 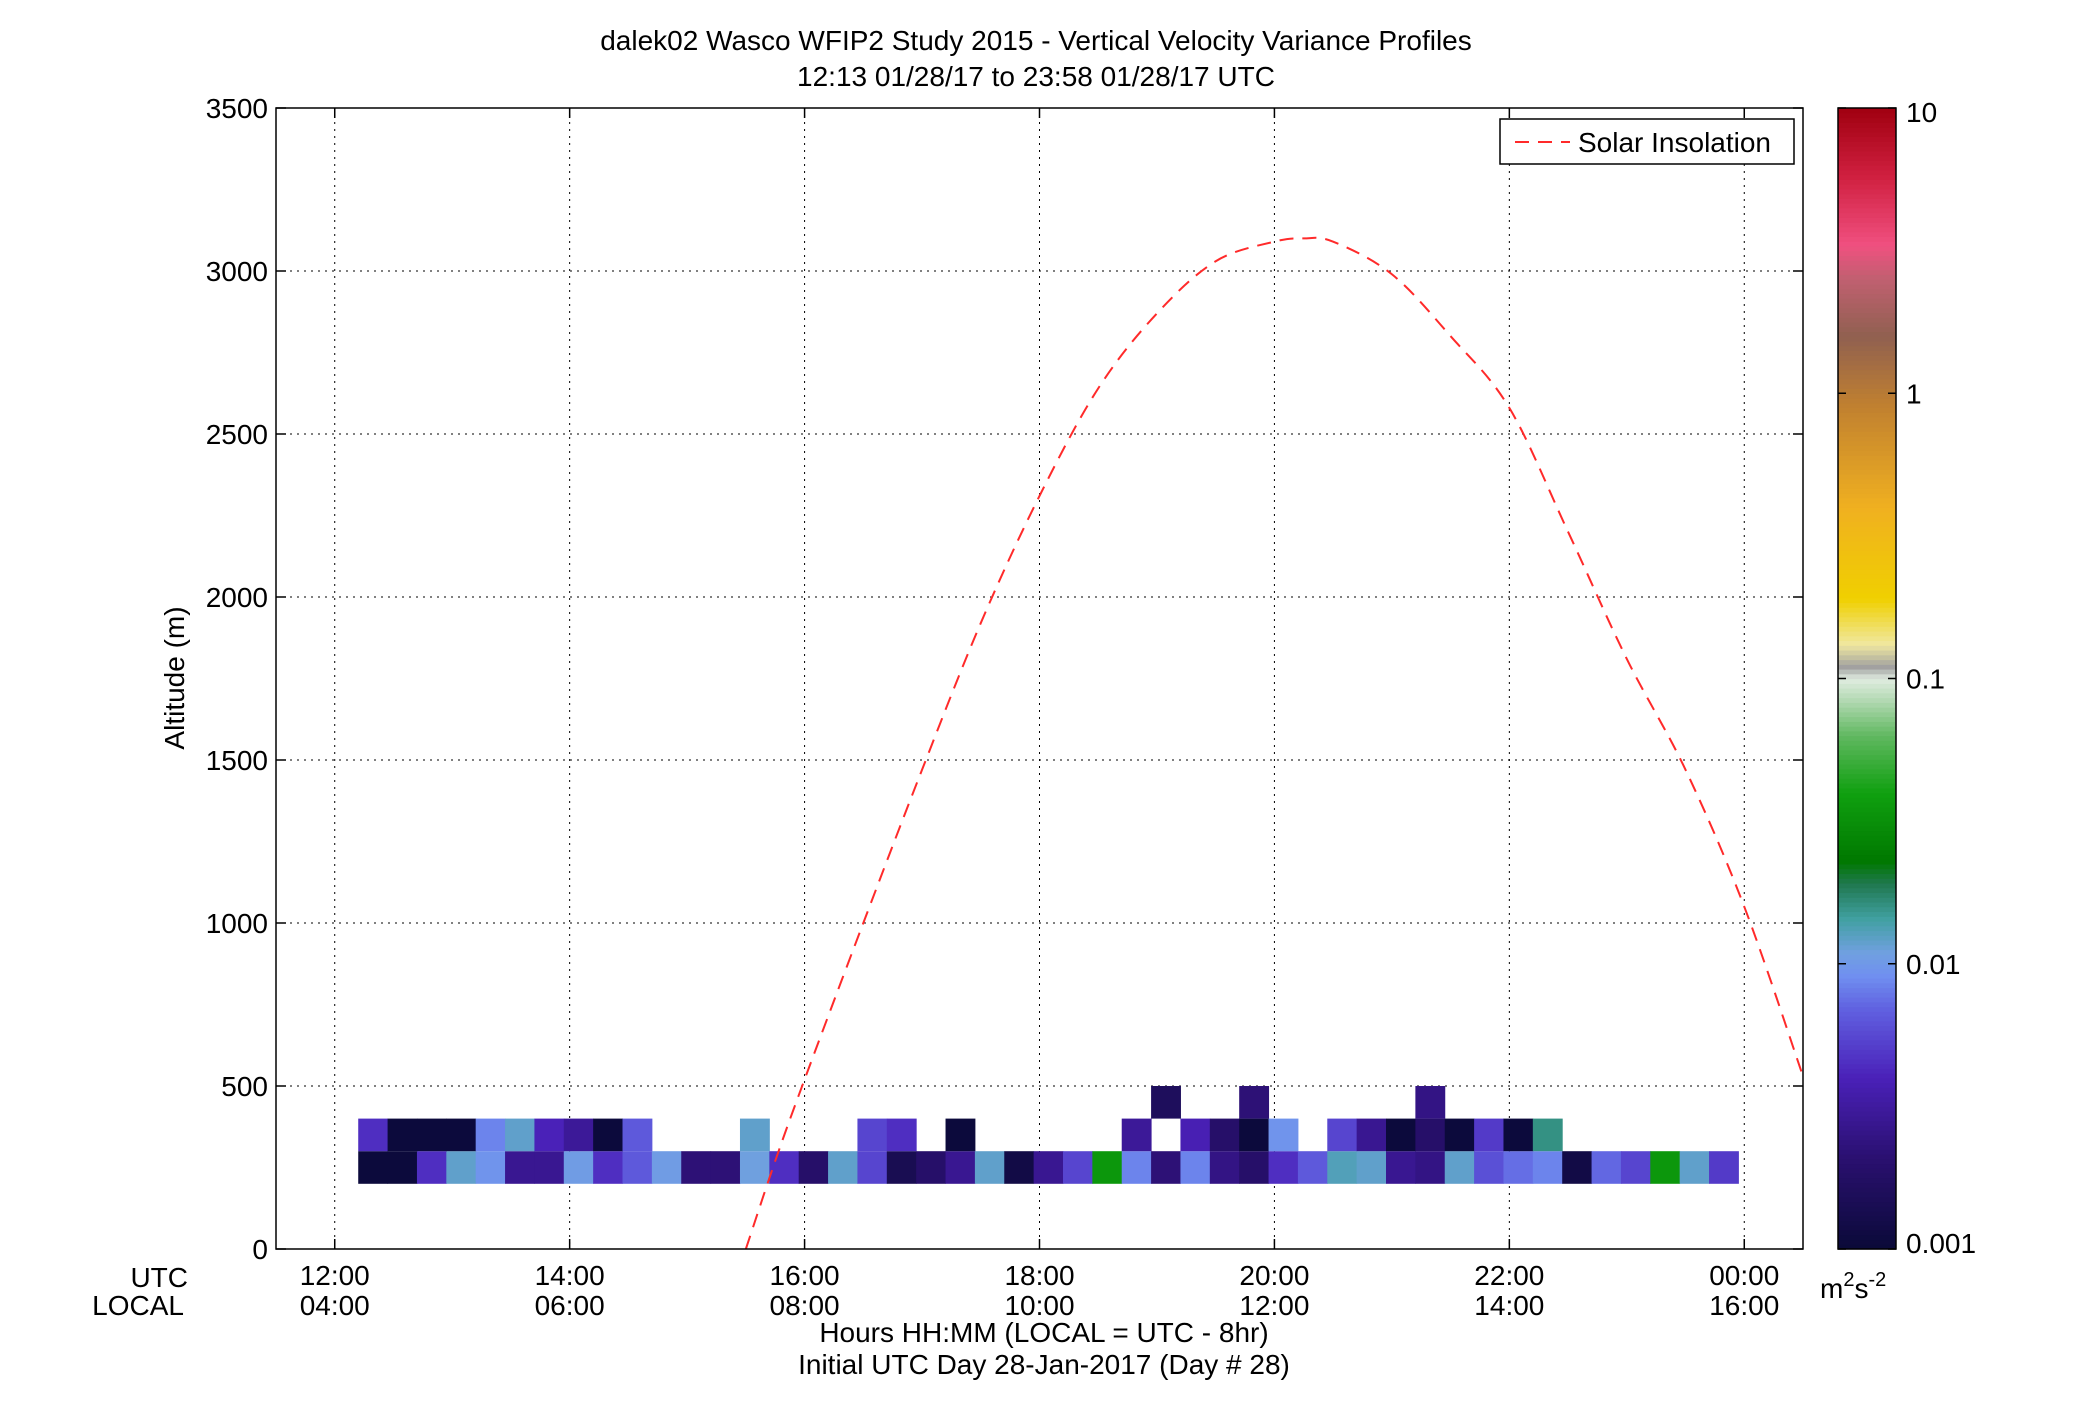 What do you see at coordinates (1039, 1305) in the screenshot?
I see `x-tick-label-local: 10:00` at bounding box center [1039, 1305].